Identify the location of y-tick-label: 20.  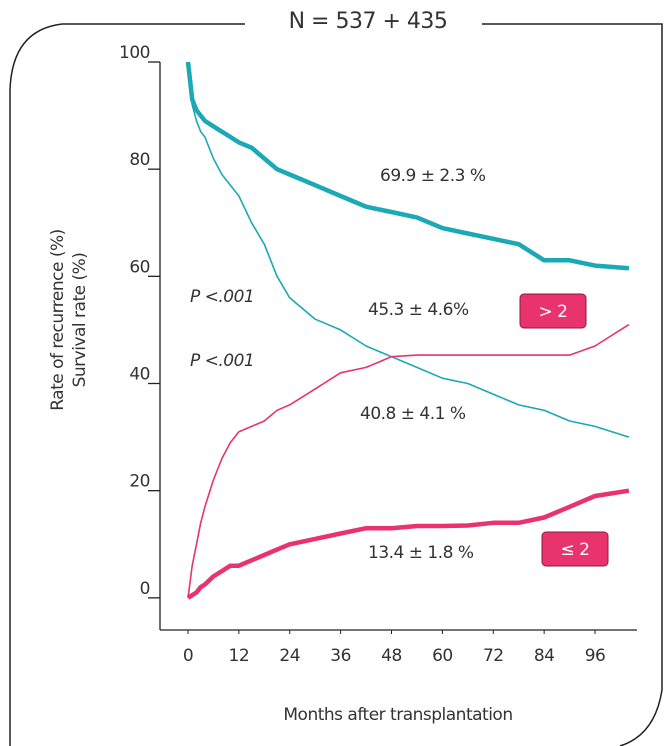
(139, 482).